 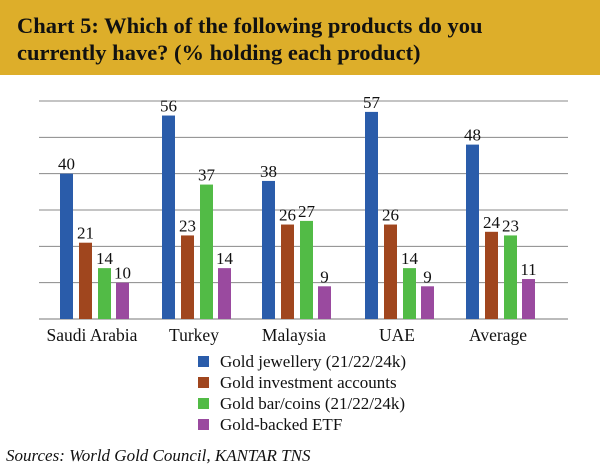 What do you see at coordinates (308, 382) in the screenshot?
I see `legend-label: Gold investment accounts` at bounding box center [308, 382].